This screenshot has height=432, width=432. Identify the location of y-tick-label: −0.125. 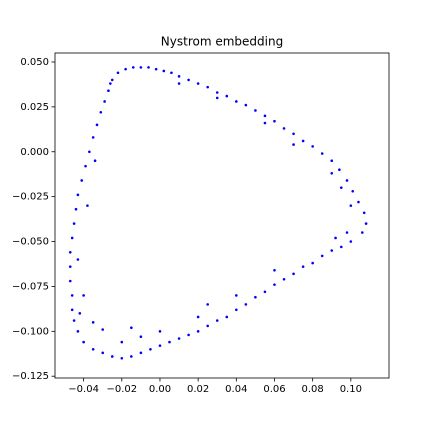
(30, 376).